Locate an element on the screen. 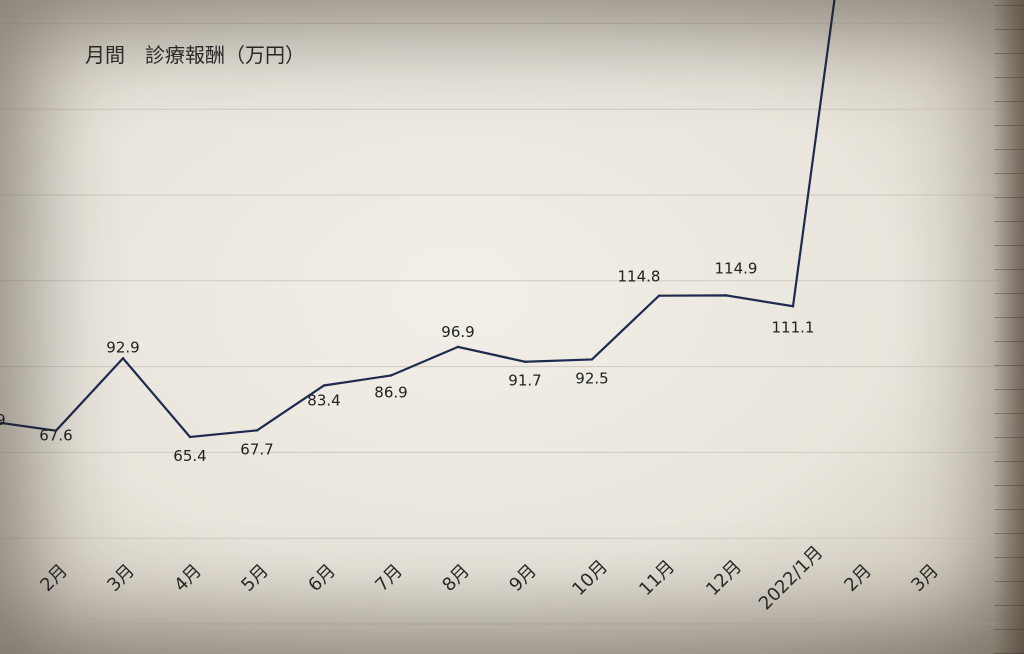 This screenshot has height=654, width=1024. data-label: 67.6 is located at coordinates (55, 436).